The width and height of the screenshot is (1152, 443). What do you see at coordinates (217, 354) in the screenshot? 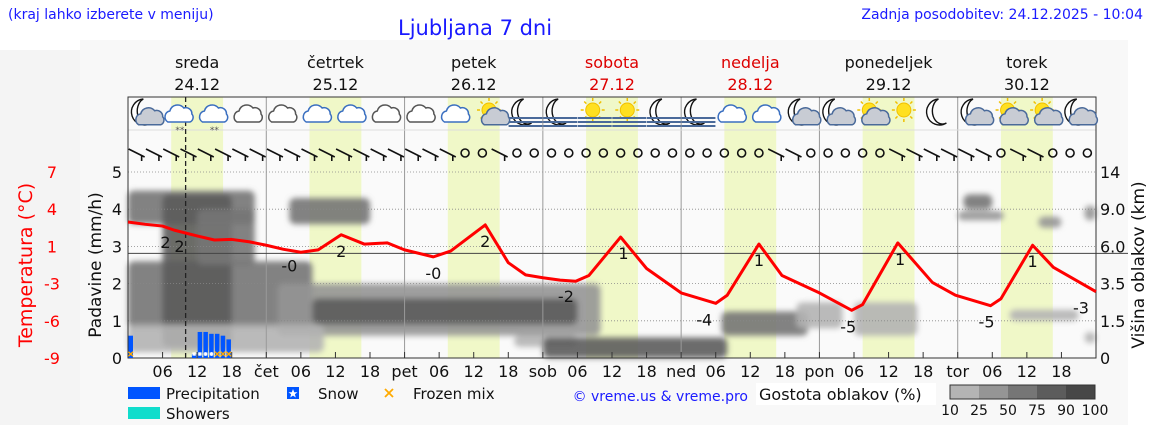
I see `frozen-mix-marker` at bounding box center [217, 354].